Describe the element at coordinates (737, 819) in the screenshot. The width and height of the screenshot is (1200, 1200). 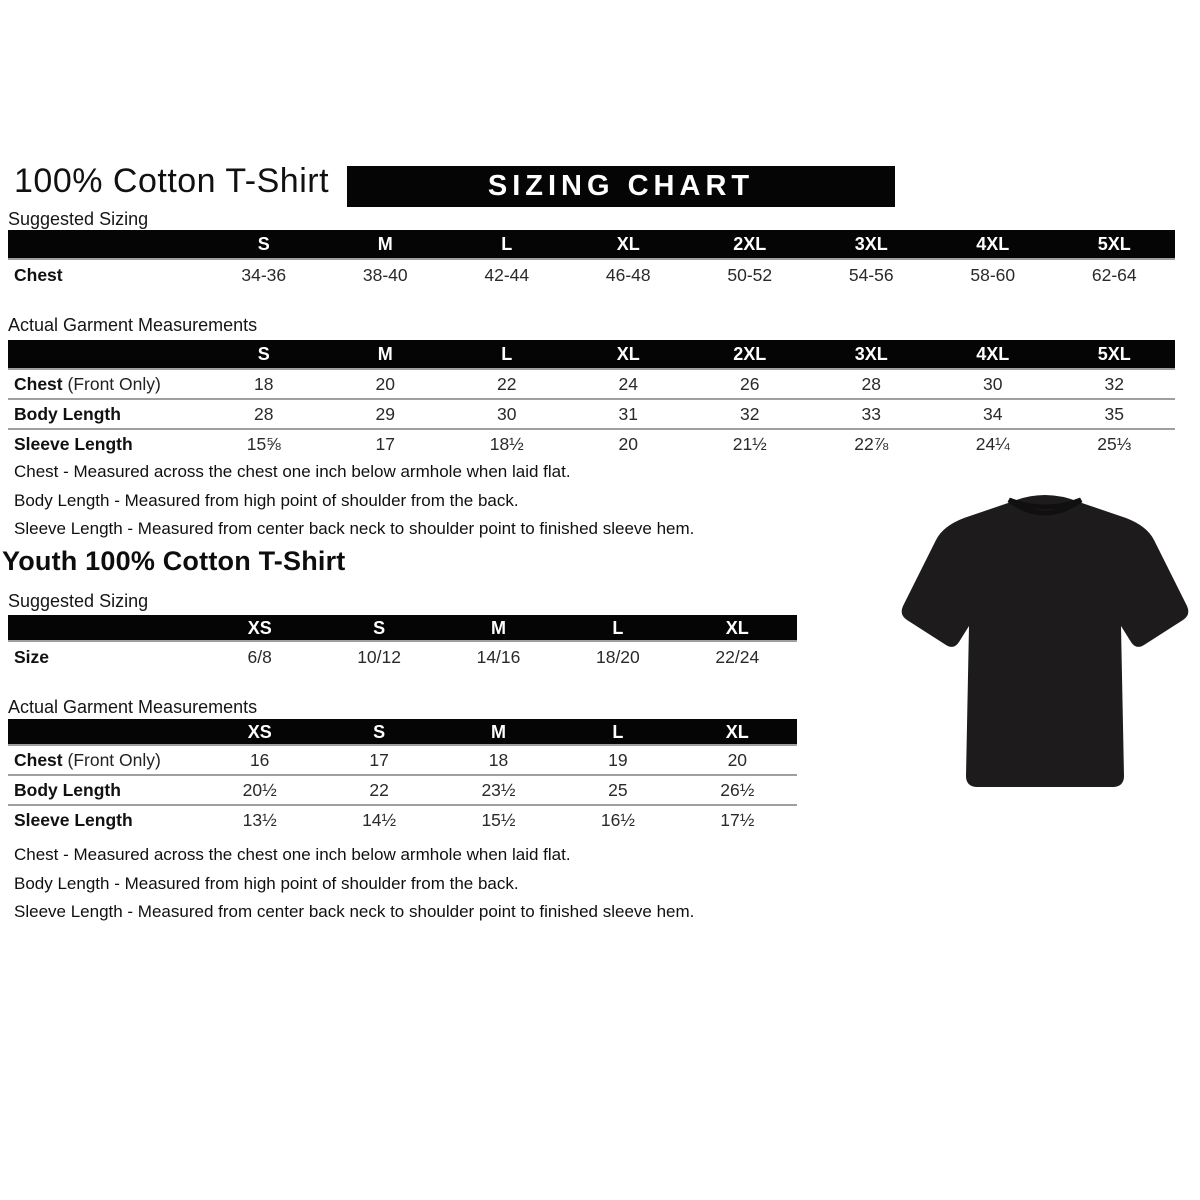
I see `size-value-cell: 17½` at that location.